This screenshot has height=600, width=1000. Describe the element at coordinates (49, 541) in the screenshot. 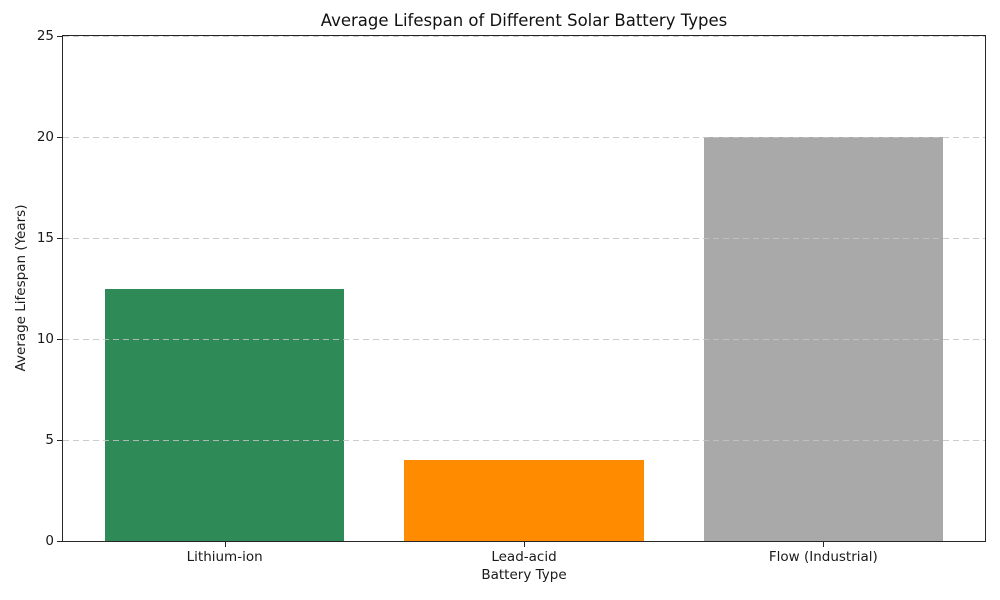

I see `y-tick-label: 0` at that location.